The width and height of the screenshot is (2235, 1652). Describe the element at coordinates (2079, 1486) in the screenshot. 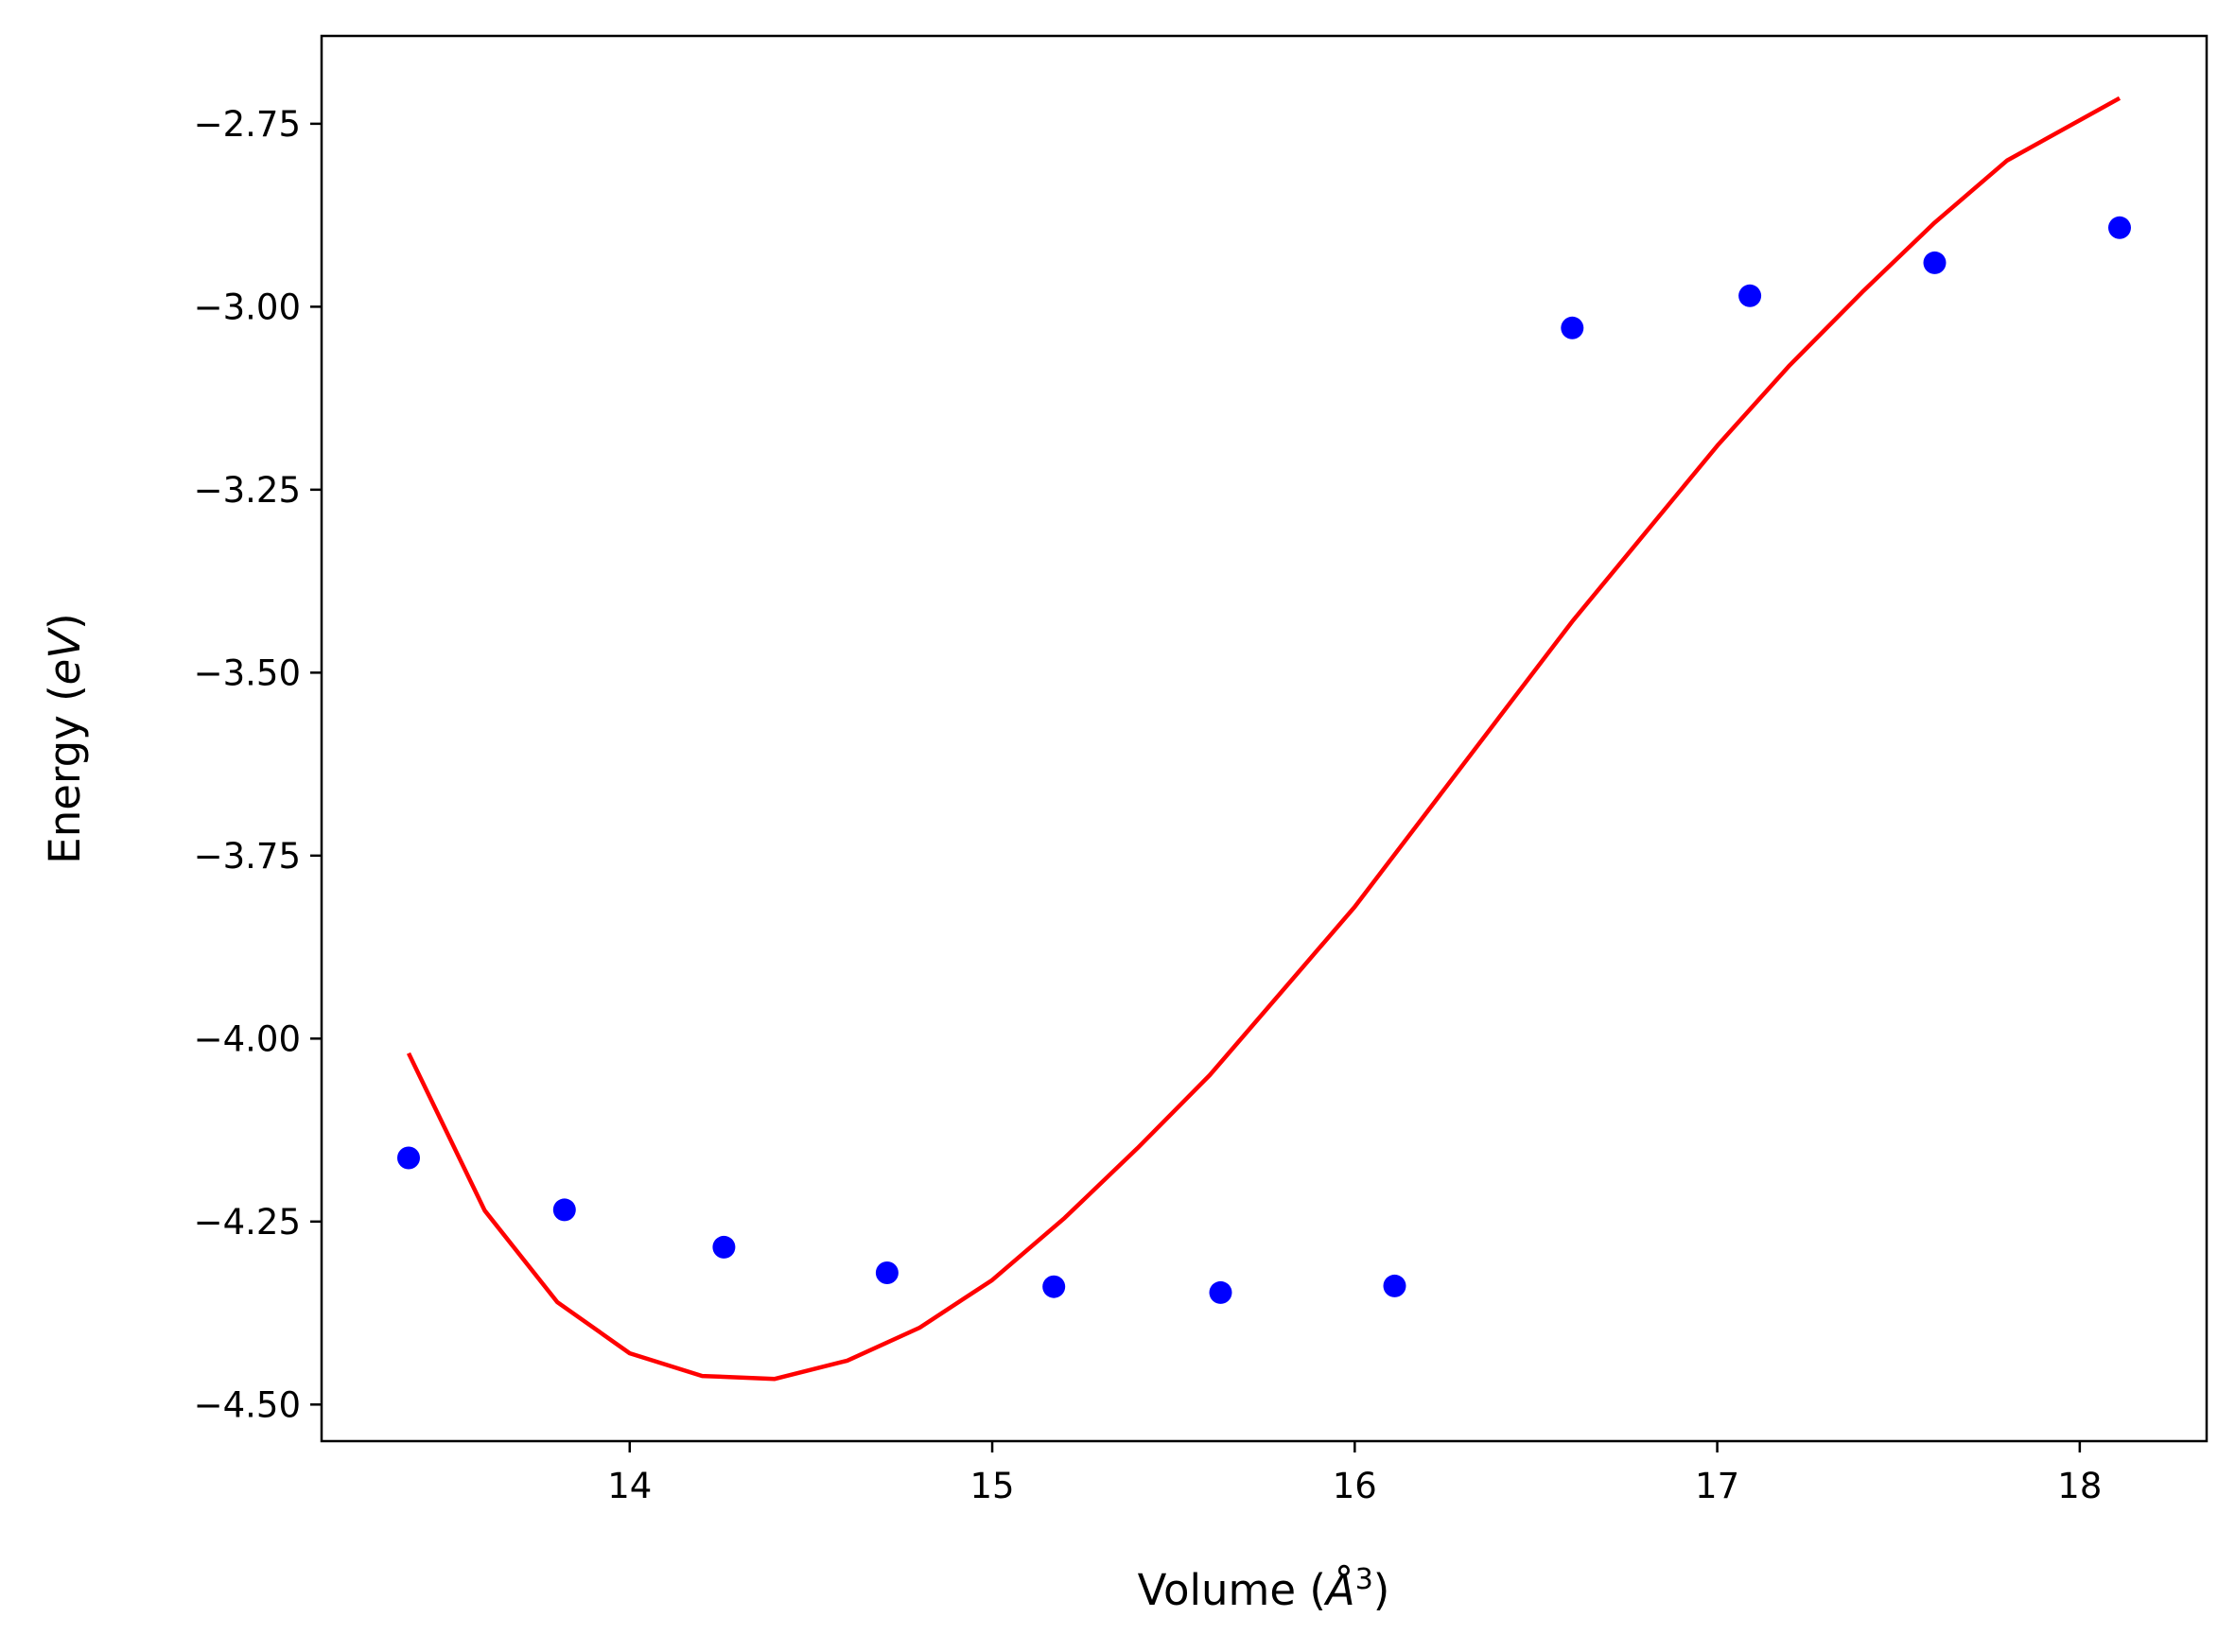

I see `x-tick-label: 18` at that location.